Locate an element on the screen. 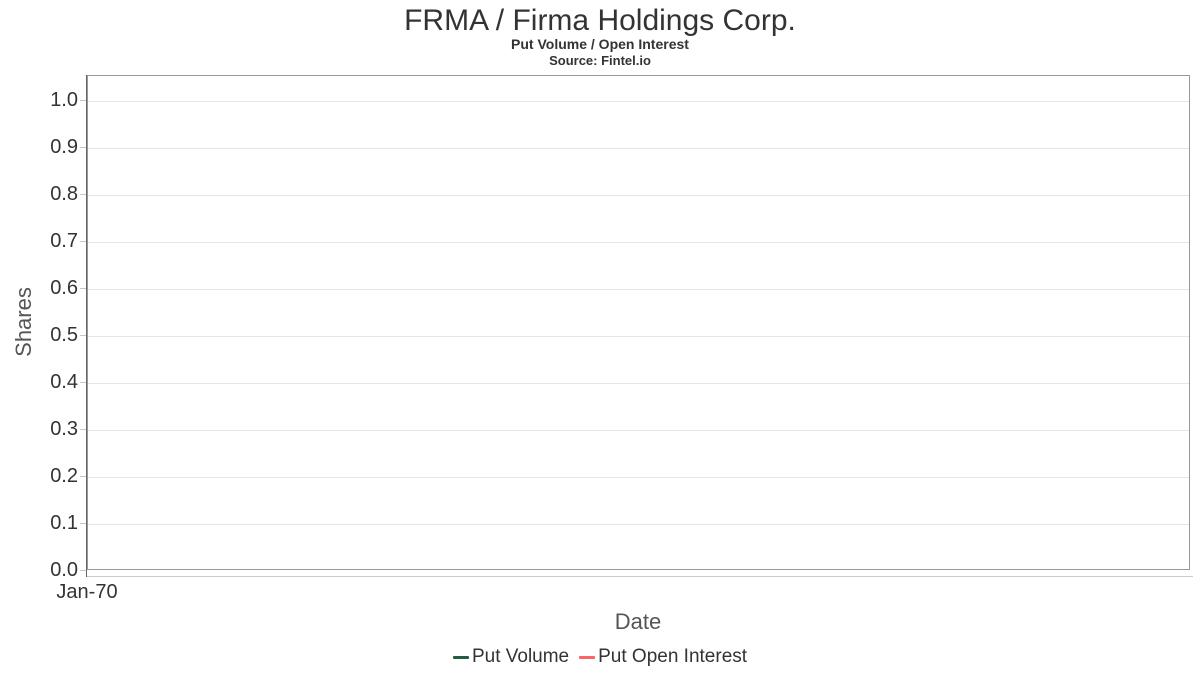  y-tick-label: 0.5 is located at coordinates (64, 335).